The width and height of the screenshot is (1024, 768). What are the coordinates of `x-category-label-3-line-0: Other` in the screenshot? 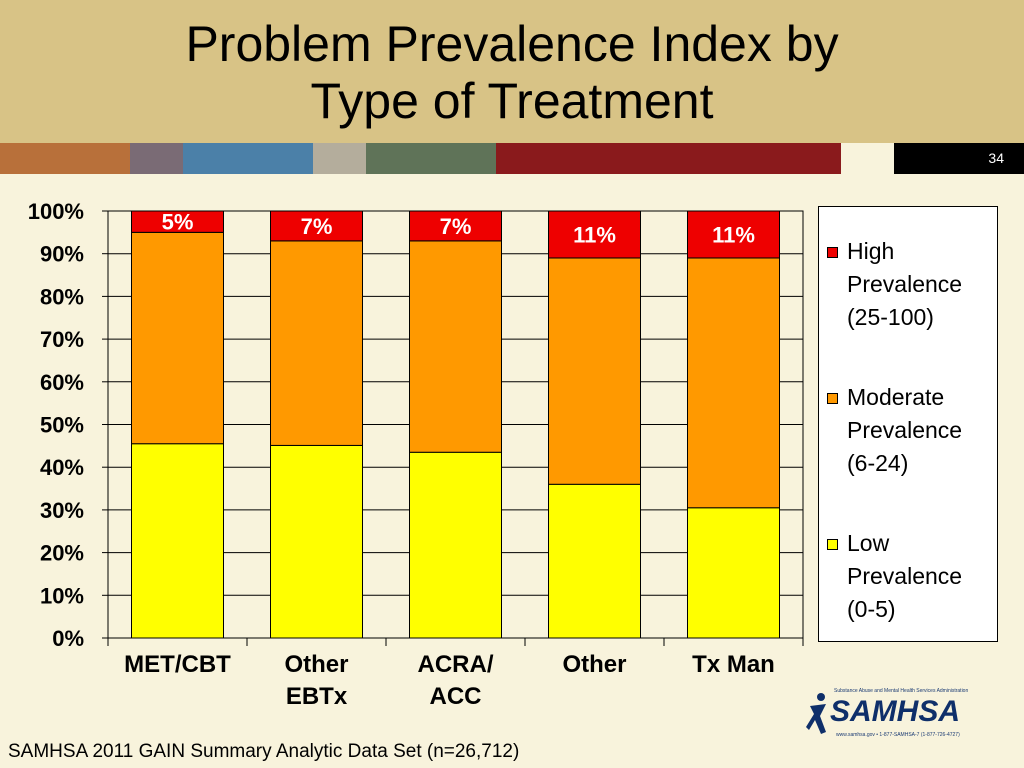 It's located at (594, 664).